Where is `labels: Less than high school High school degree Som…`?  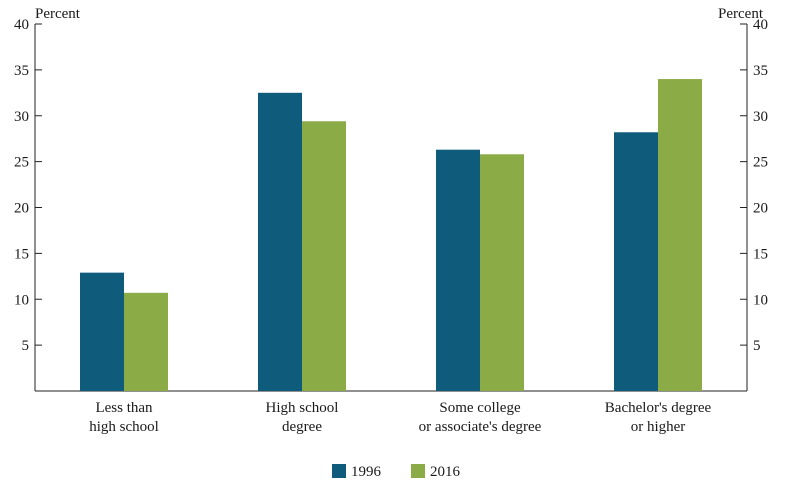
labels: Less than high school High school degree Som… is located at coordinates (400, 417).